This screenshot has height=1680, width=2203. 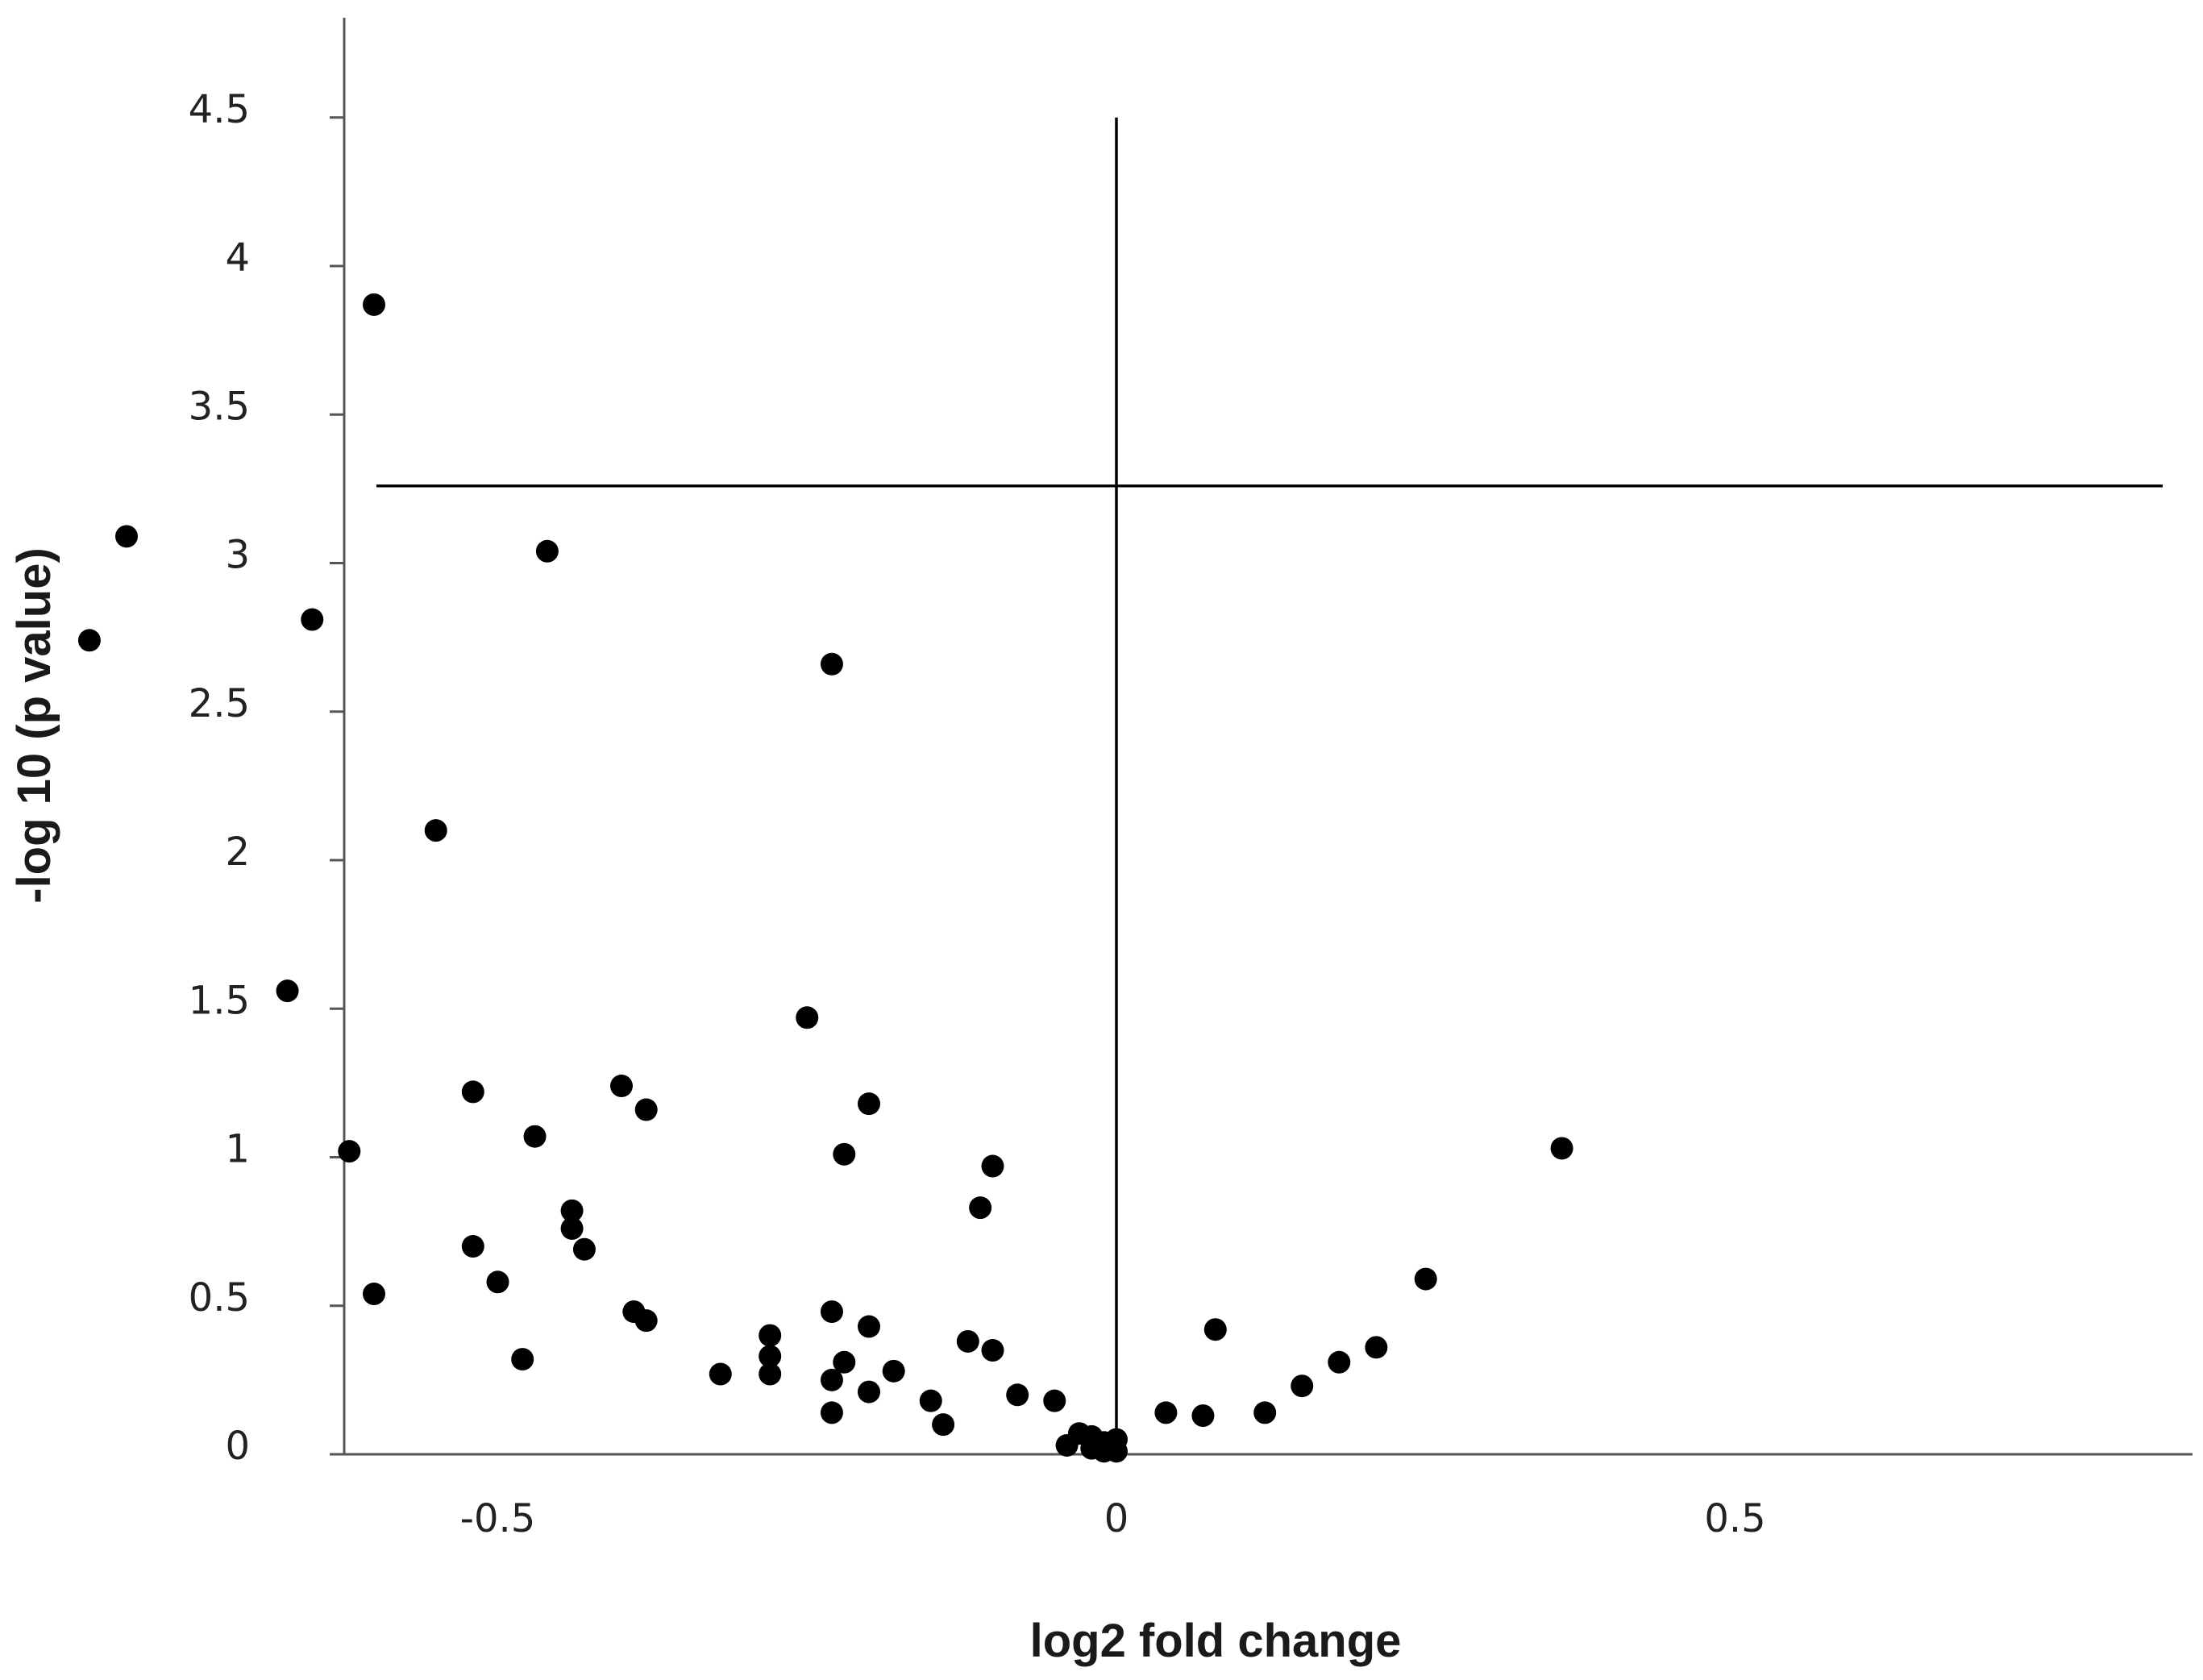 What do you see at coordinates (219, 109) in the screenshot?
I see `y-tick-label: 4.5` at bounding box center [219, 109].